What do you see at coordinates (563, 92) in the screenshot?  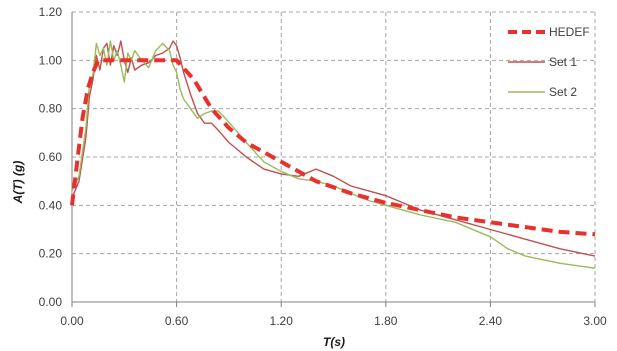 I see `legend-label: Set 2` at bounding box center [563, 92].